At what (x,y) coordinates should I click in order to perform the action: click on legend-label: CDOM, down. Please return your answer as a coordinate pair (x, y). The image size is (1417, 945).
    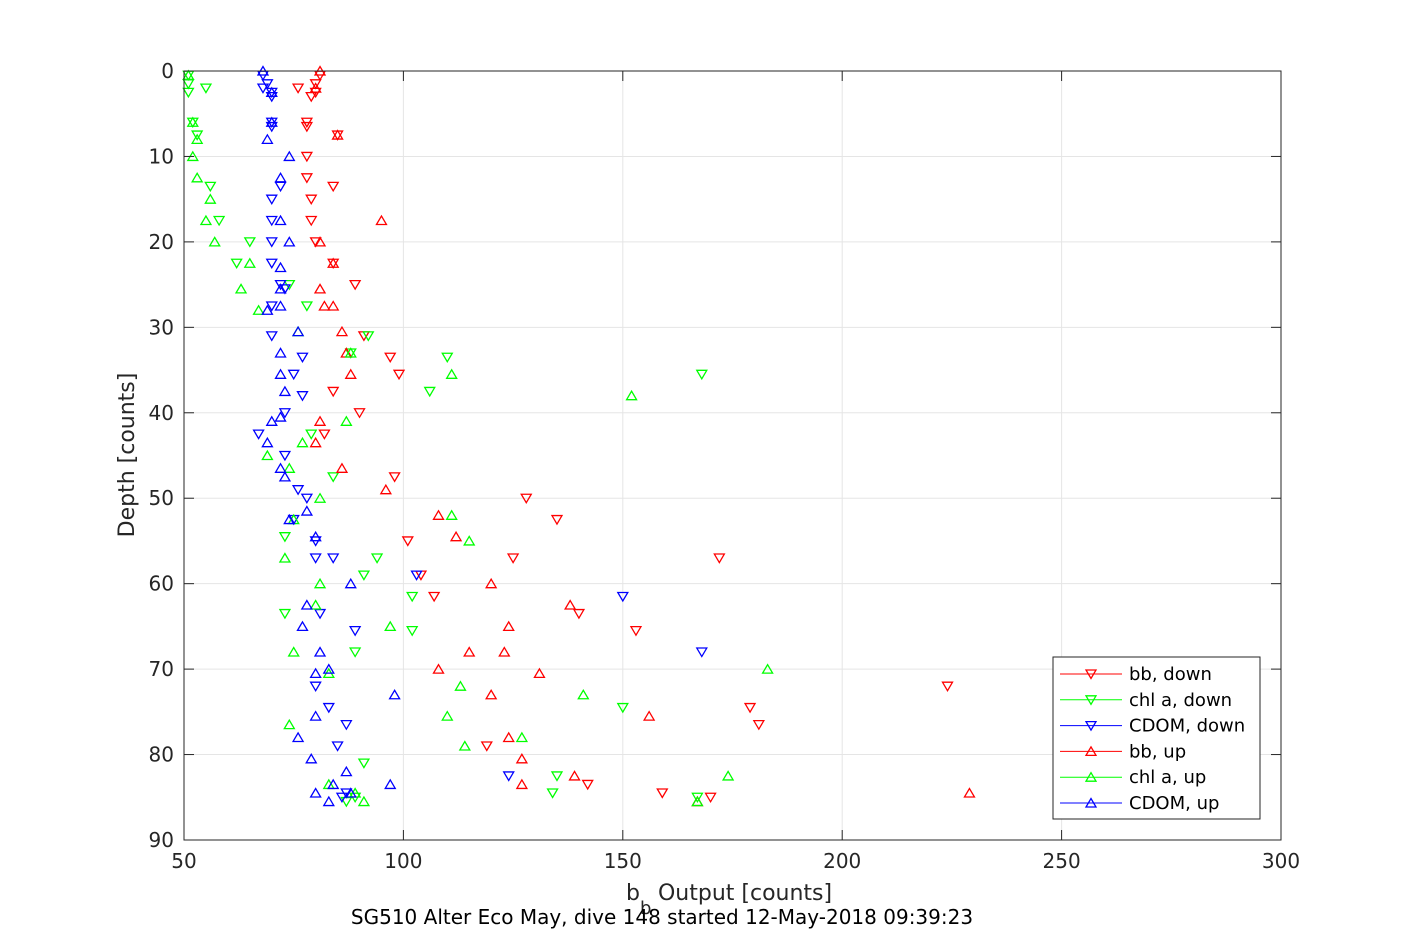
    Looking at the image, I should click on (1187, 726).